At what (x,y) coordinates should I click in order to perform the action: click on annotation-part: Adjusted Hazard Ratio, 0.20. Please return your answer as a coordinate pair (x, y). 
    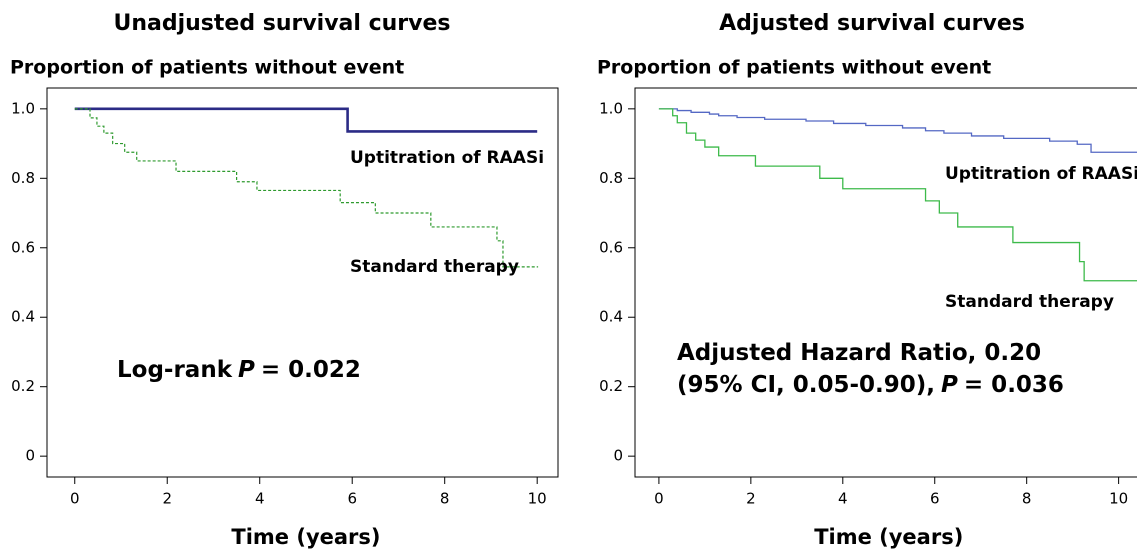
    Looking at the image, I should click on (859, 353).